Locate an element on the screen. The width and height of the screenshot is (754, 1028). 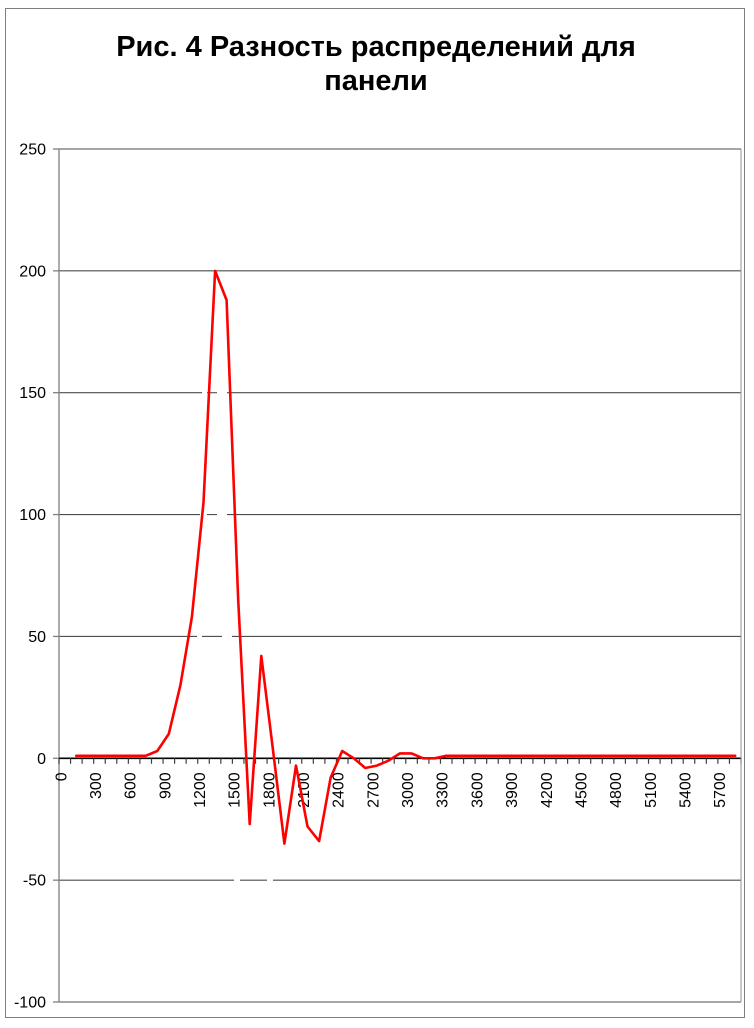
x-axis-label: 3300 is located at coordinates (443, 790).